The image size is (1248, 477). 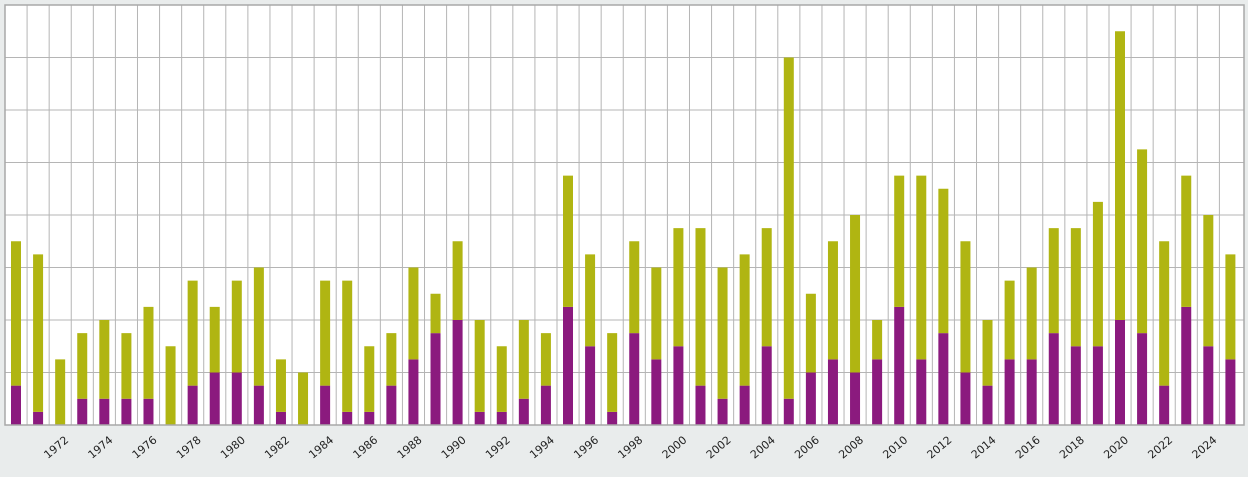 I want to click on bar-segment-series-2-1977, so click(x=170, y=385).